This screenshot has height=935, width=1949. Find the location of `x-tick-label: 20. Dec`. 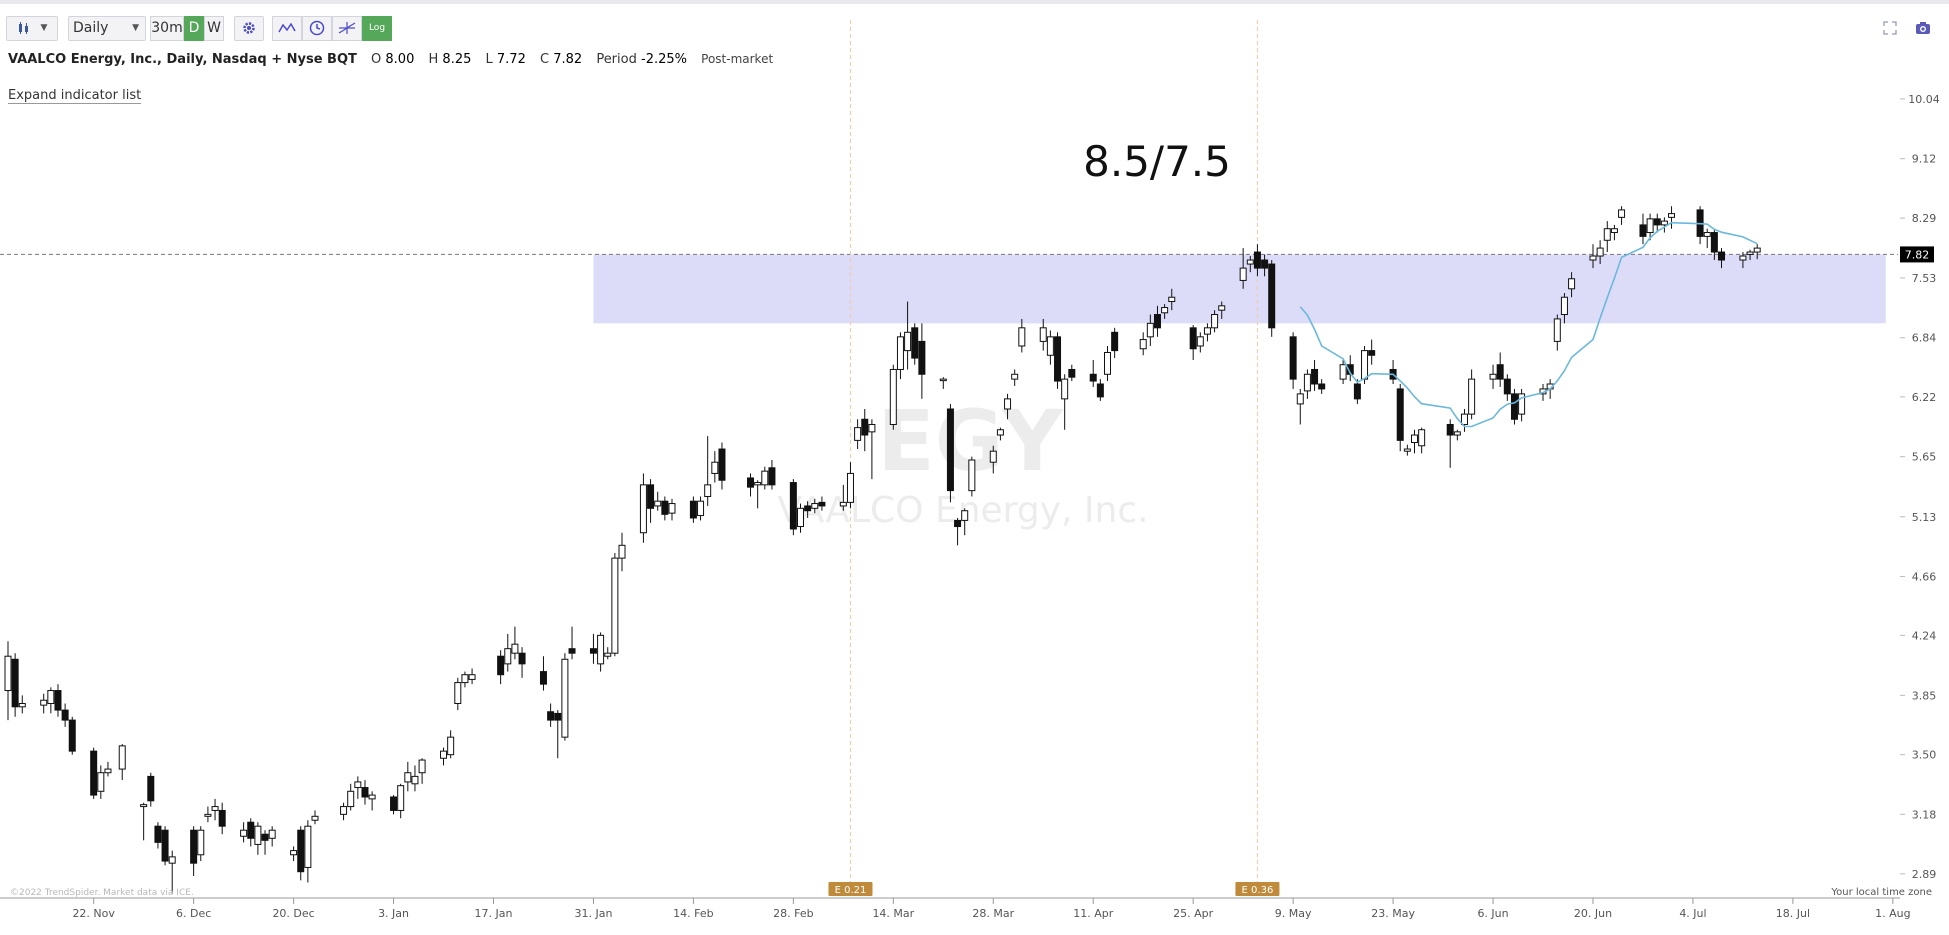

x-tick-label: 20. Dec is located at coordinates (293, 913).